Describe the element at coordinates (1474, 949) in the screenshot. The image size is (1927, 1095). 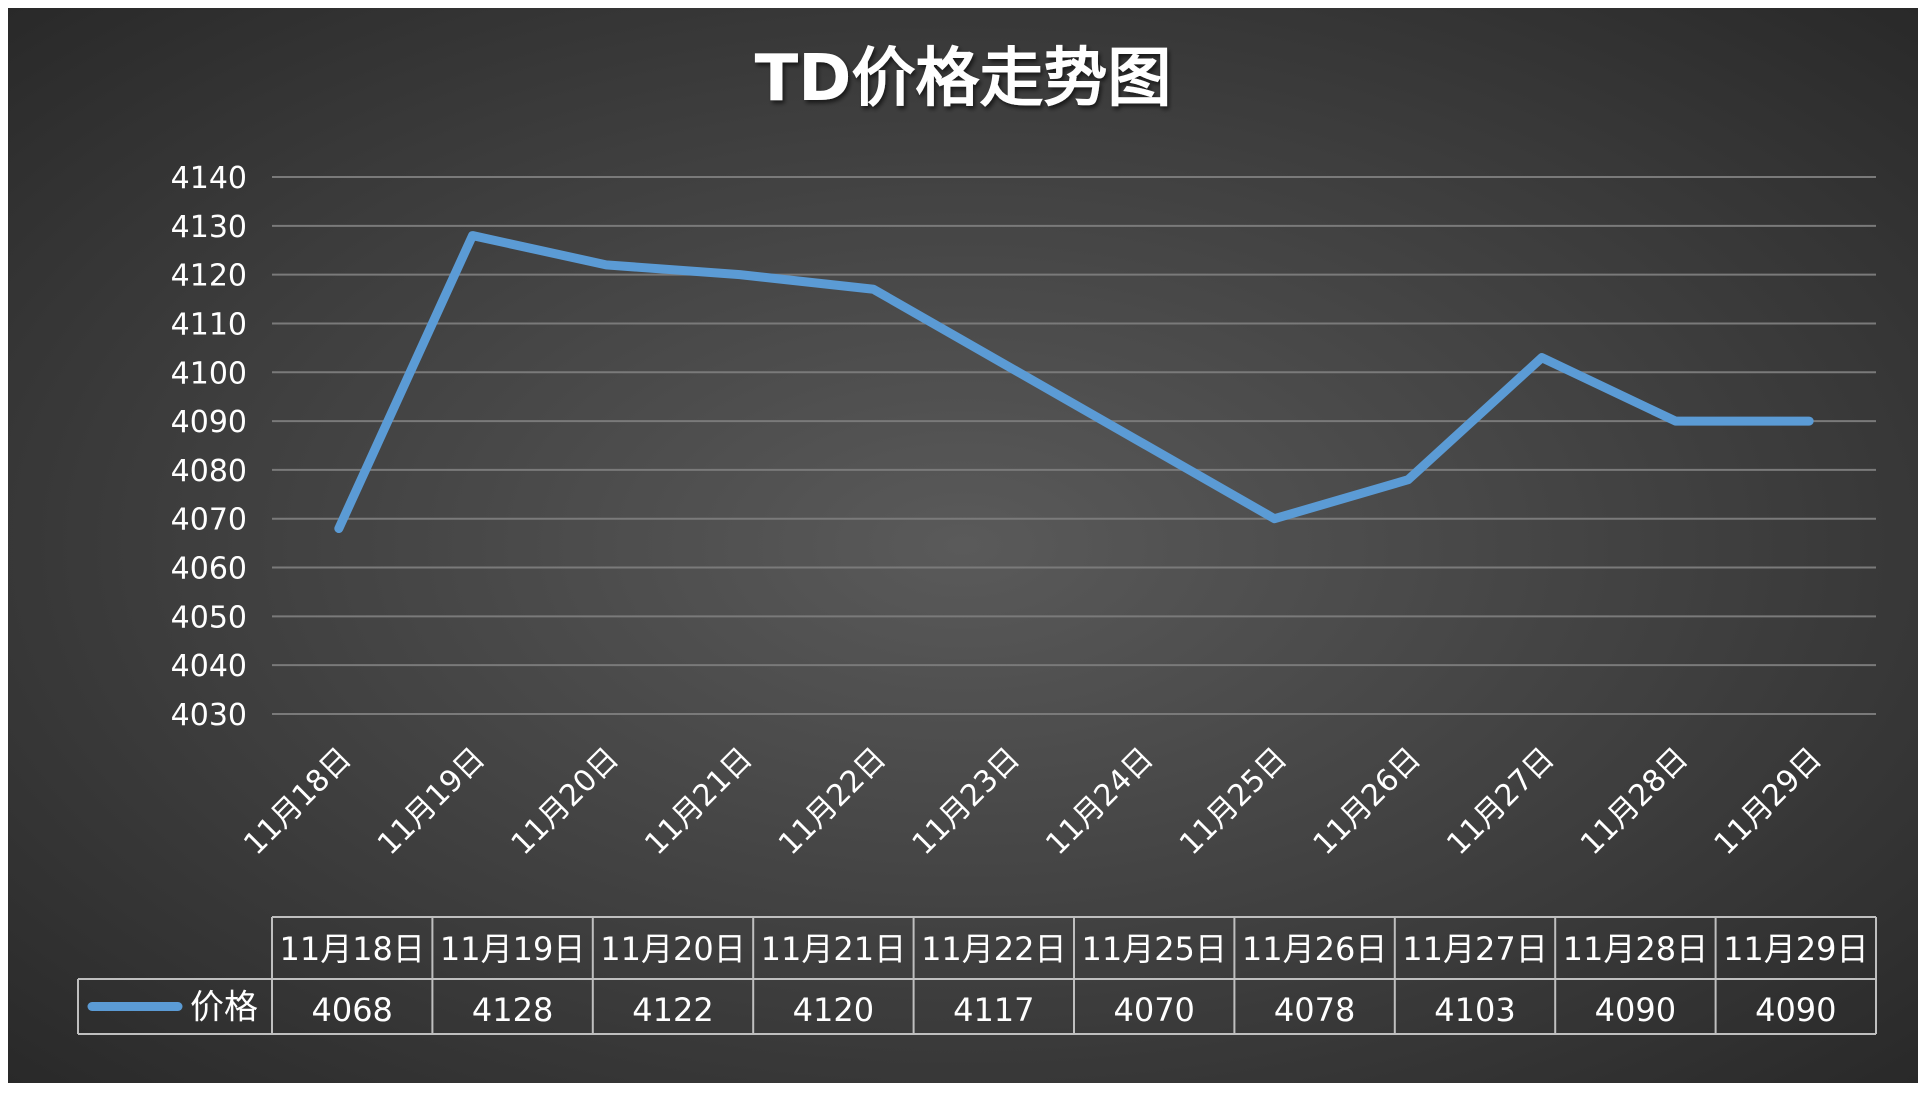
I see `table-header-cell: 11月27日` at that location.